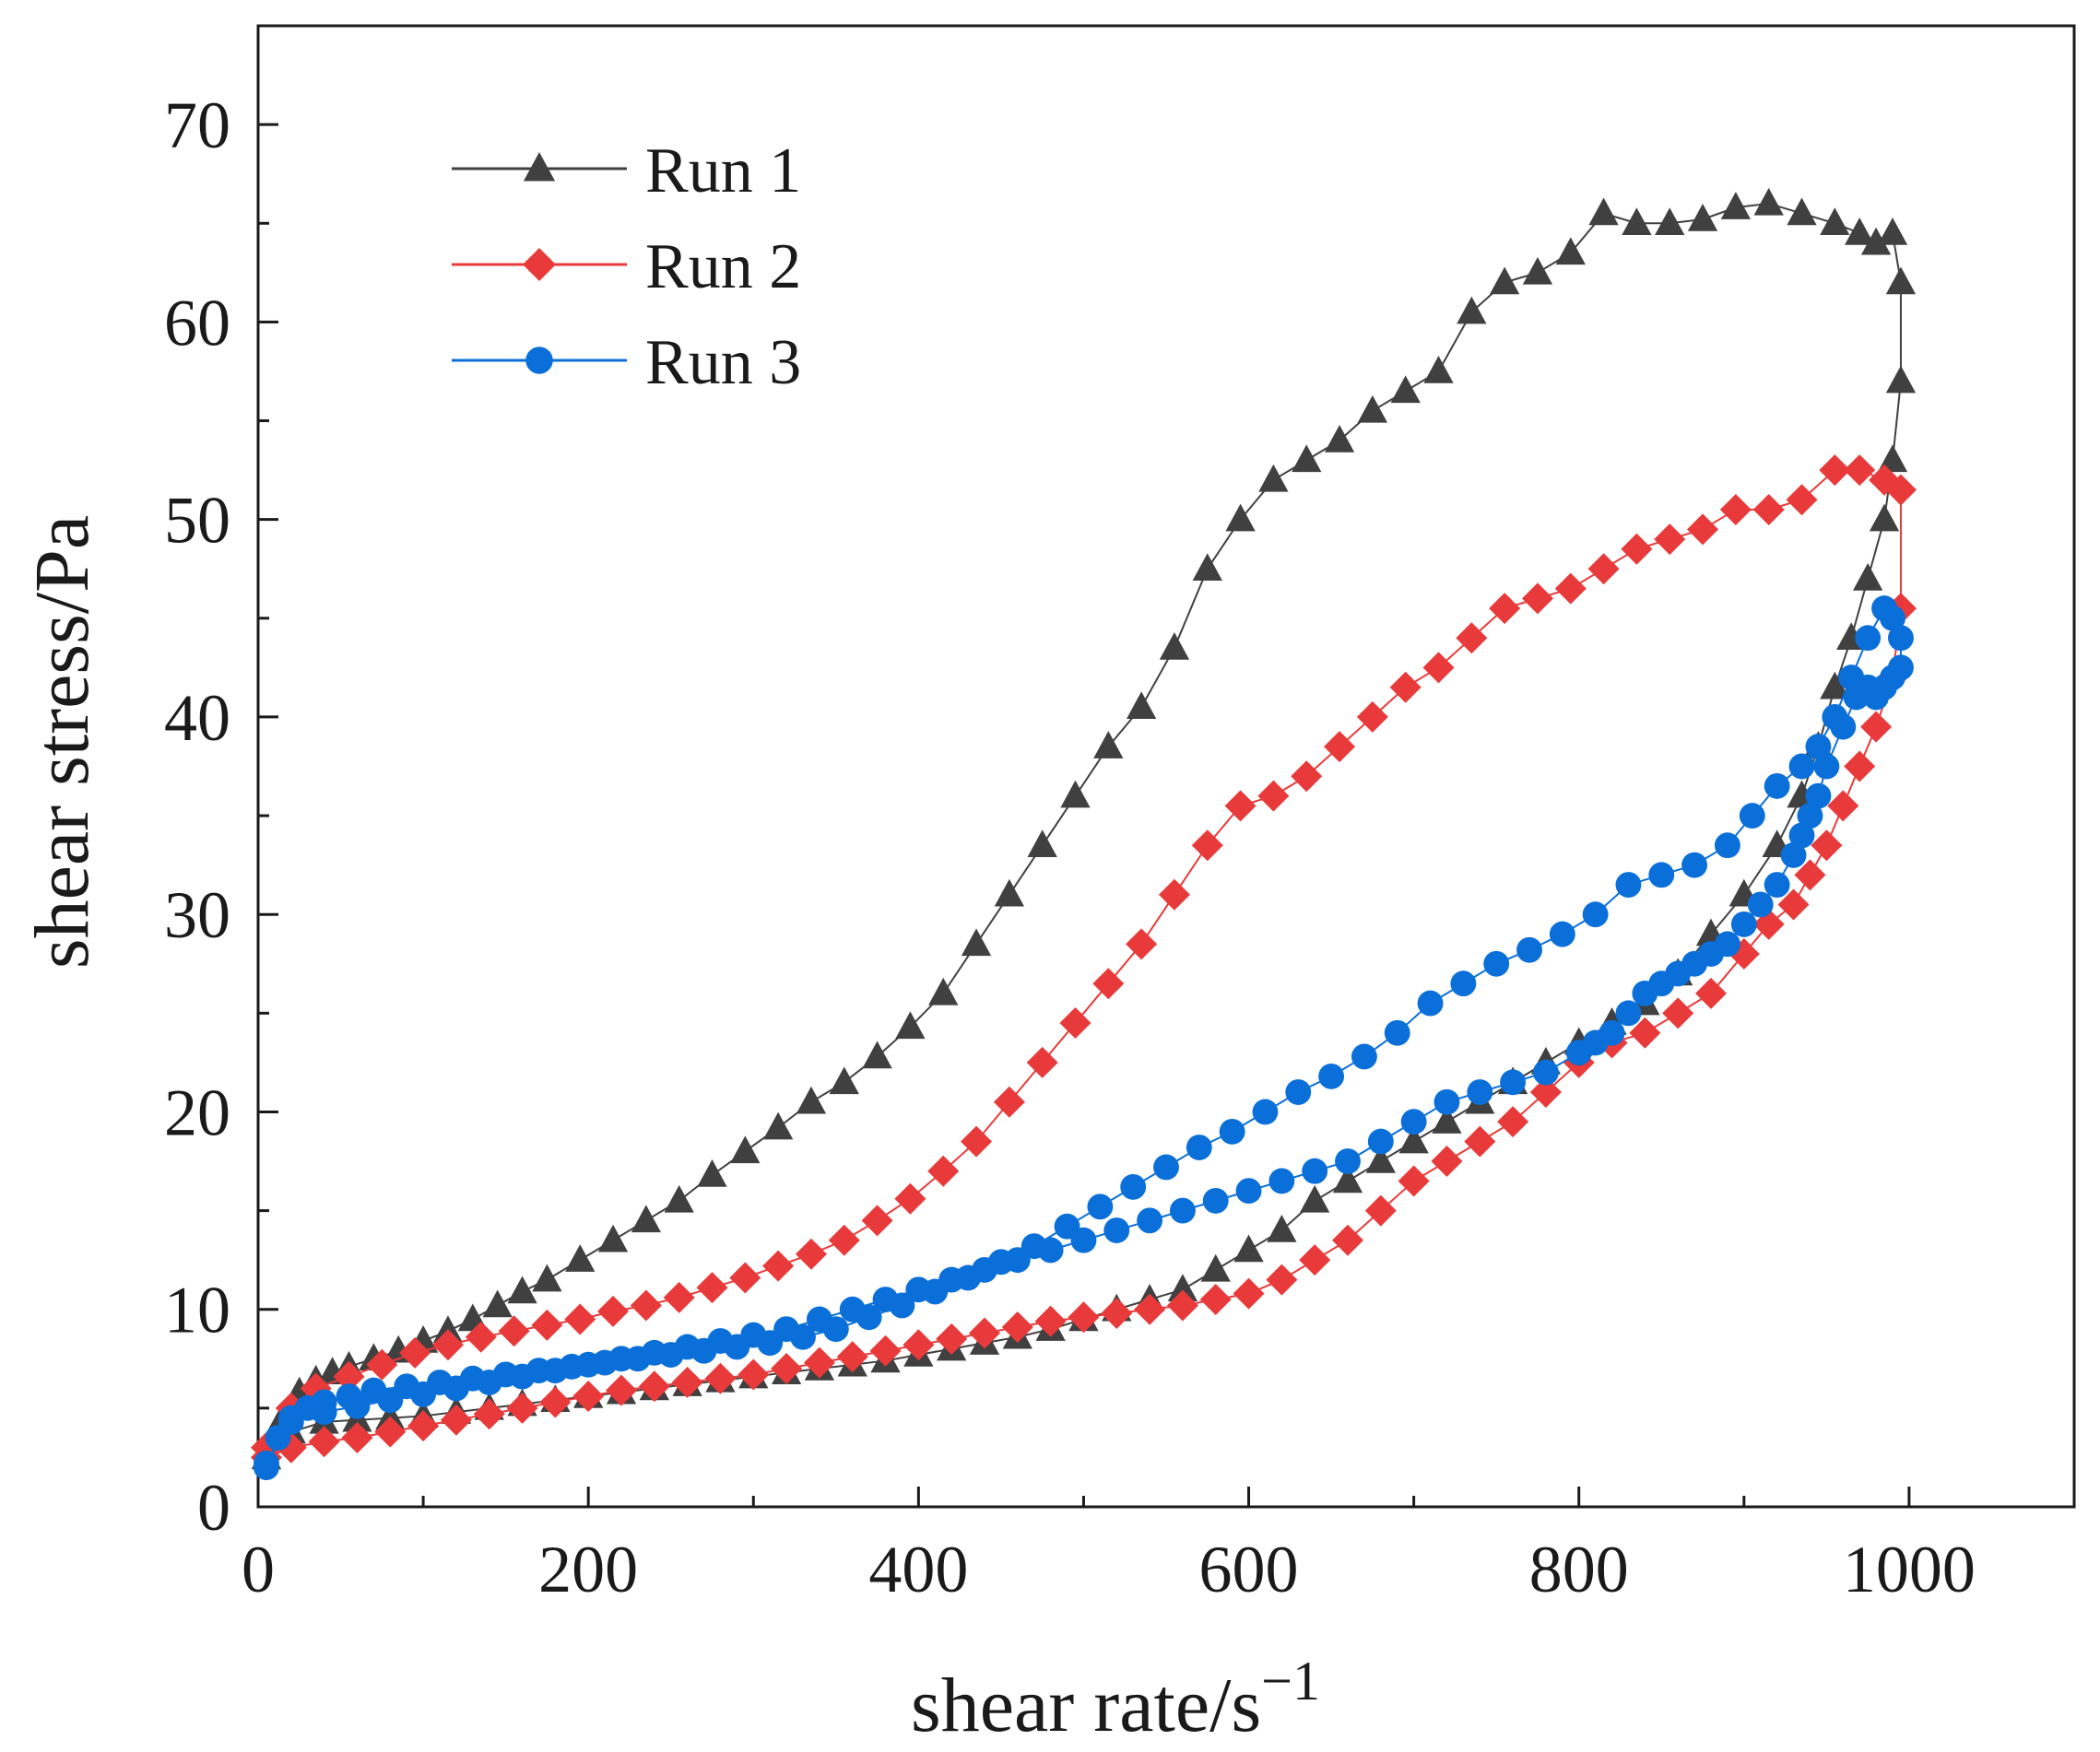  Describe the element at coordinates (1291, 1681) in the screenshot. I see `x-axis-title-superscript: −1` at that location.